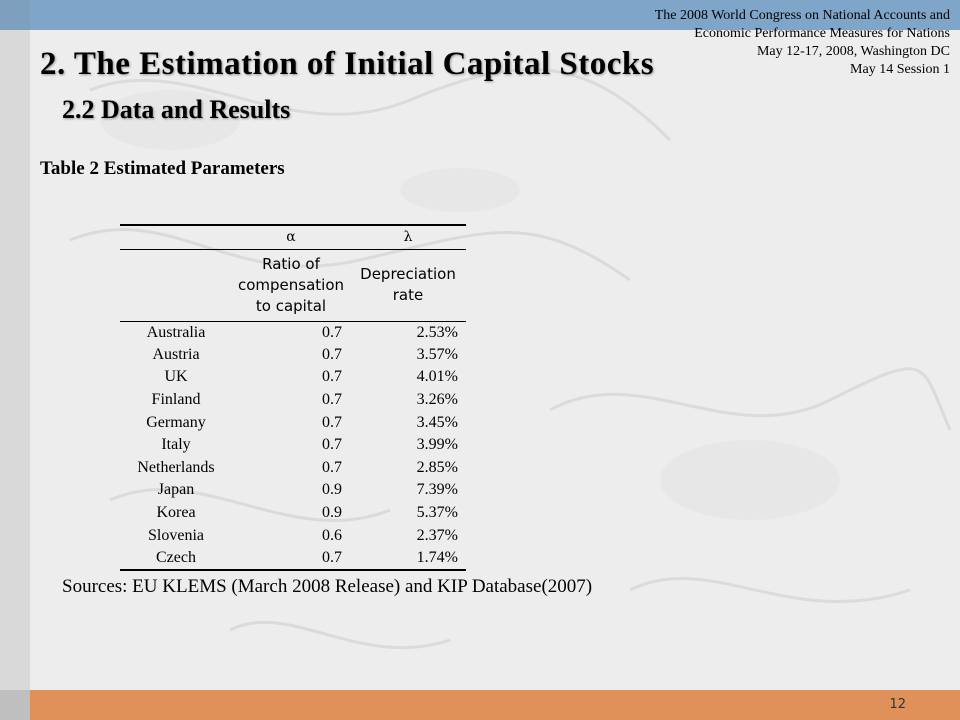 The width and height of the screenshot is (960, 720). Describe the element at coordinates (15, 15) in the screenshot. I see `top-corner-block` at that location.